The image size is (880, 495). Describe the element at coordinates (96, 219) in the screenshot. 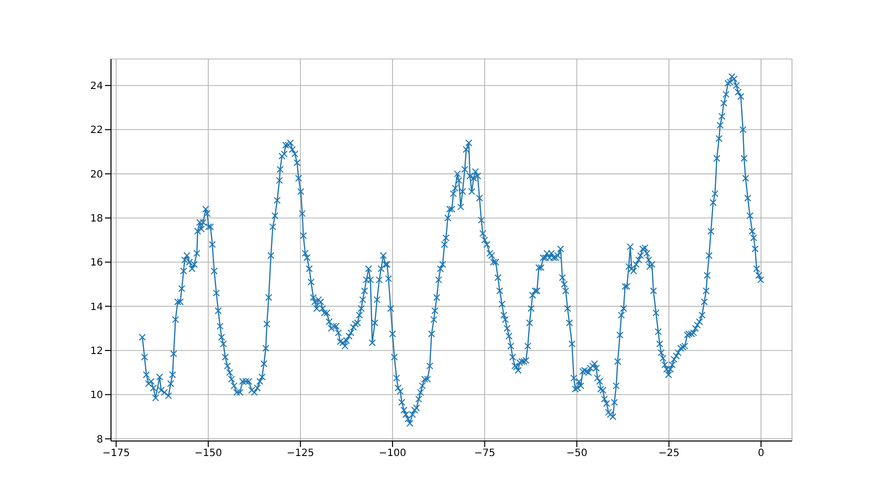

I see `y-tick-label: 18` at that location.